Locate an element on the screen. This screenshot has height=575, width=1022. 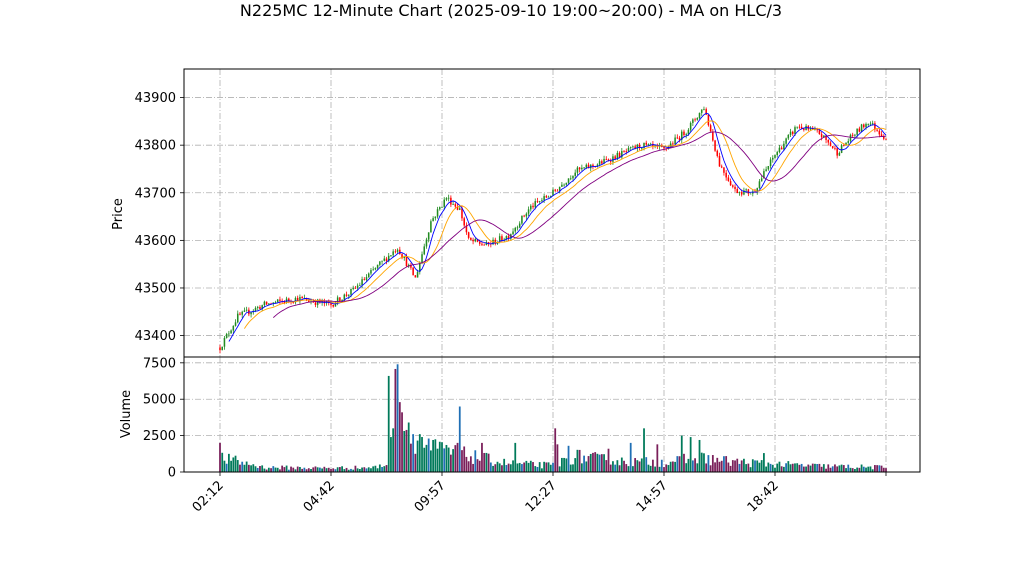
xtick-label: 12:27 is located at coordinates (541, 496).